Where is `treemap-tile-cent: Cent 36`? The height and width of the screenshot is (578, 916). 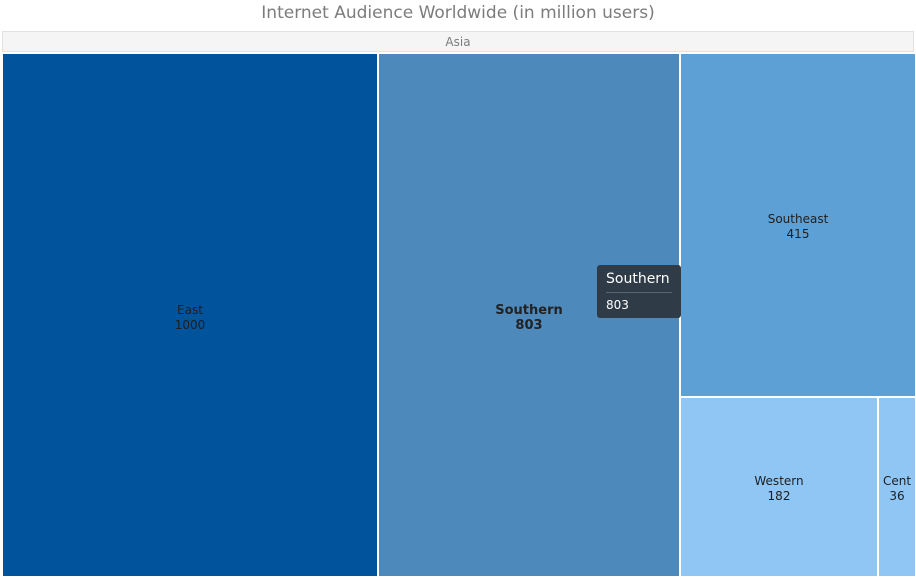 treemap-tile-cent: Cent 36 is located at coordinates (897, 487).